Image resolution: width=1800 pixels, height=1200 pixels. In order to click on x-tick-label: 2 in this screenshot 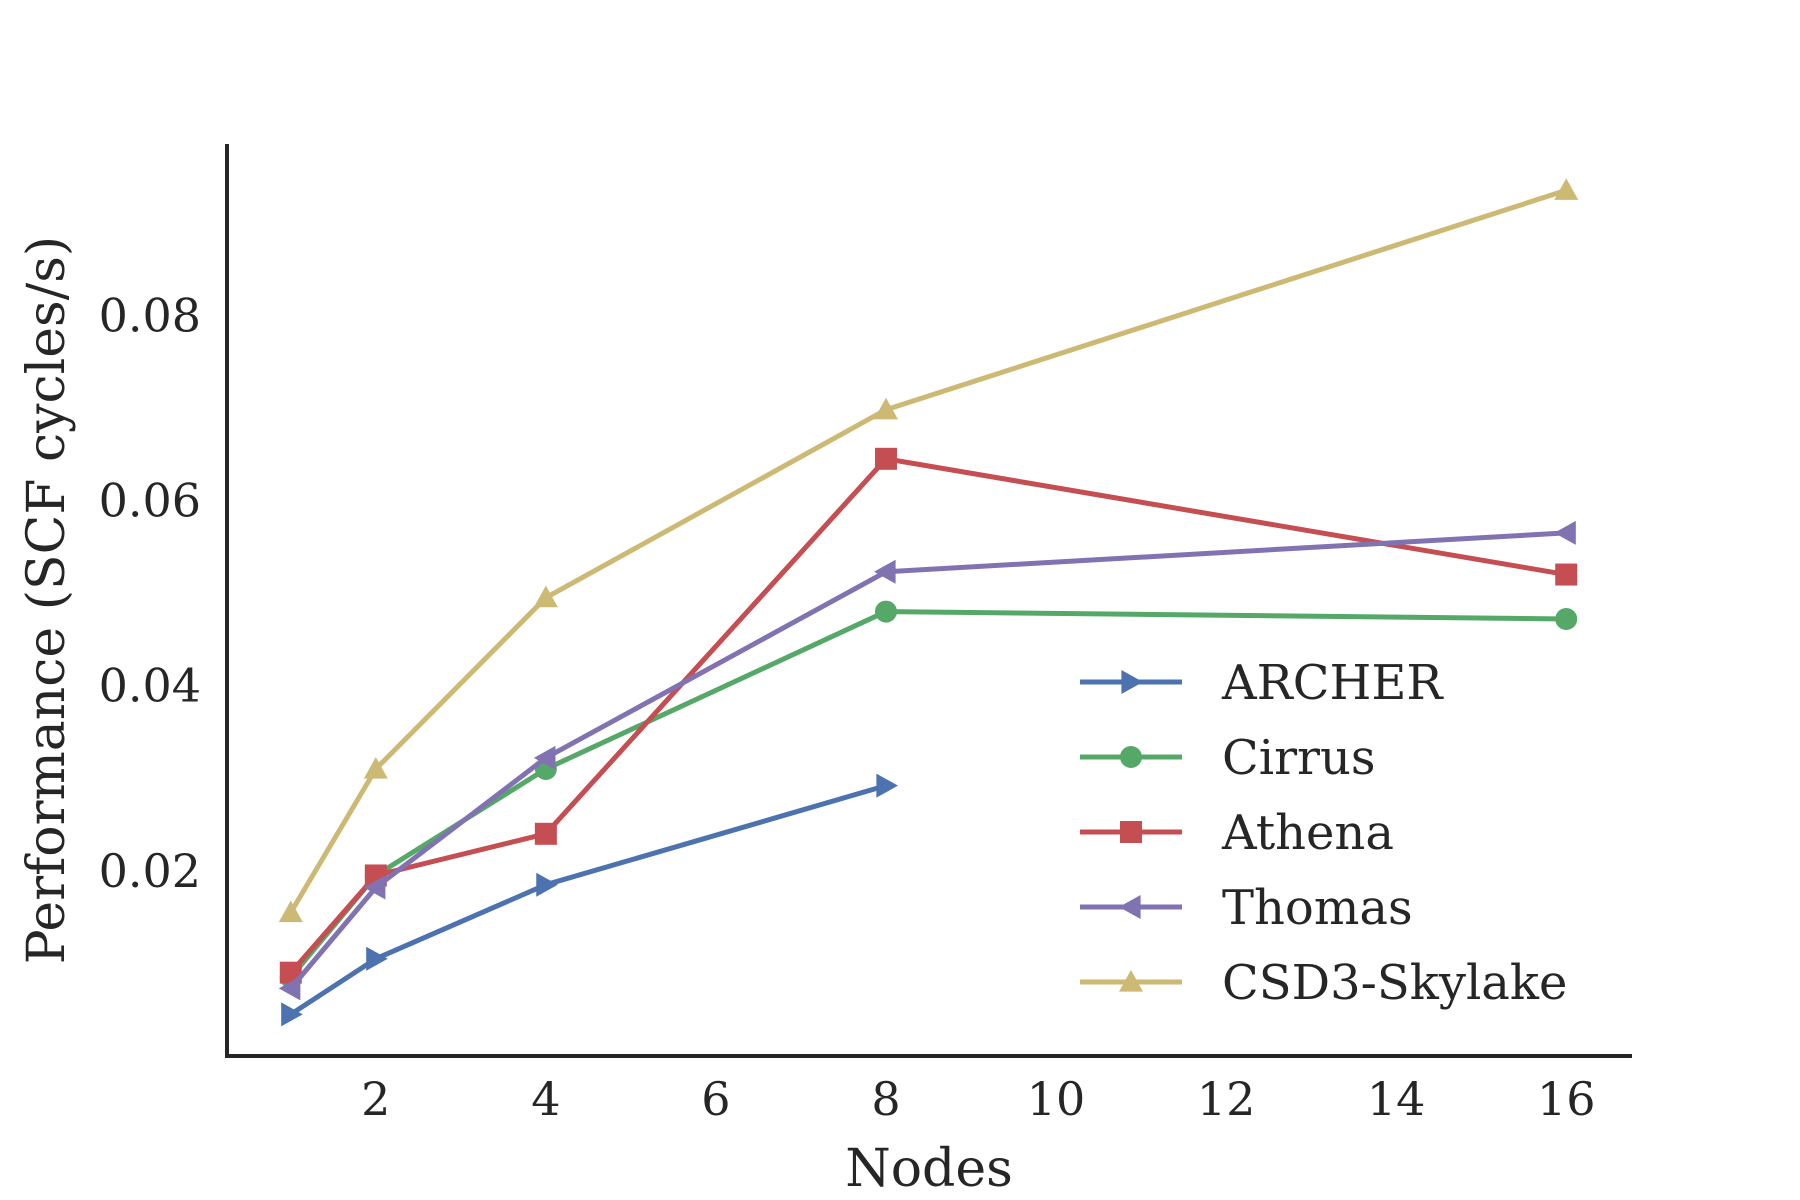, I will do `click(375, 1099)`.